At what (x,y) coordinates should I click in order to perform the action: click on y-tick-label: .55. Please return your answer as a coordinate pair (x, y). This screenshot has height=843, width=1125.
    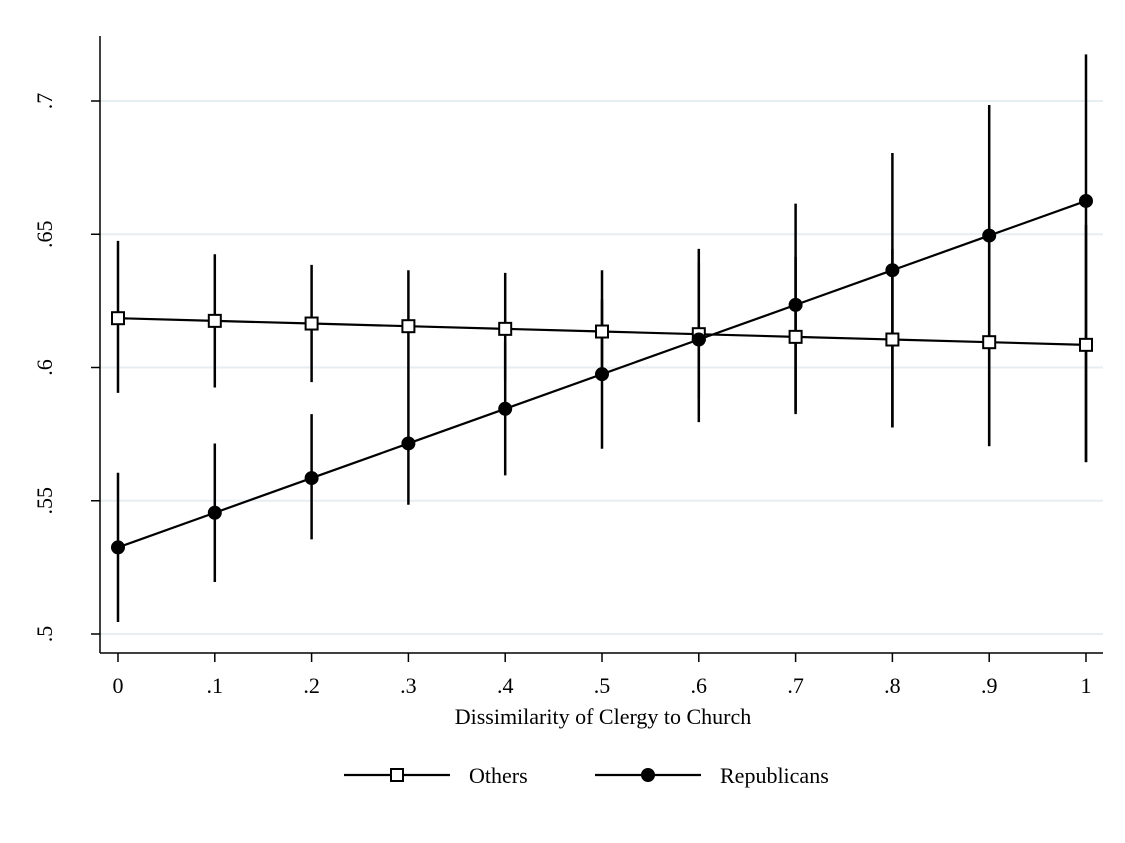
    Looking at the image, I should click on (44, 501).